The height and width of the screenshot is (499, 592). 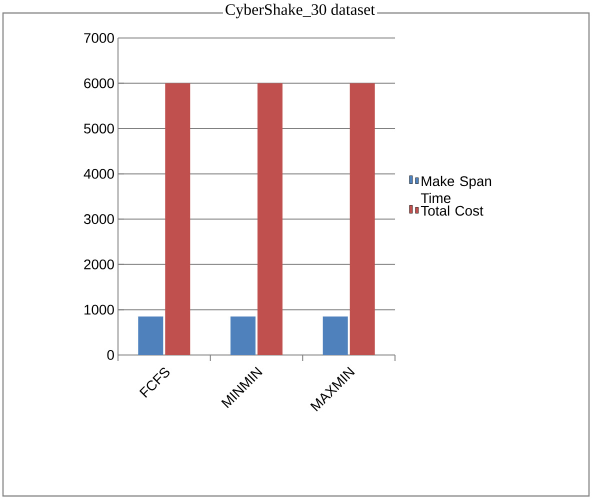 What do you see at coordinates (110, 355) in the screenshot?
I see `y-tick-label: 0` at bounding box center [110, 355].